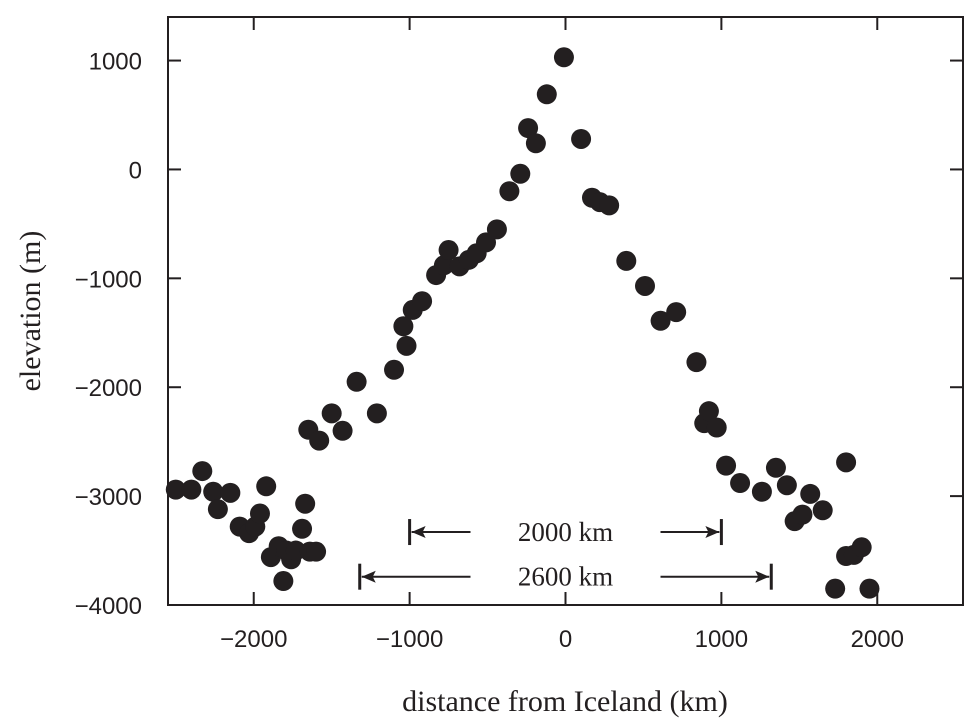 Image resolution: width=969 pixels, height=721 pixels. What do you see at coordinates (108, 279) in the screenshot?
I see `y-tick-label: −1000` at bounding box center [108, 279].